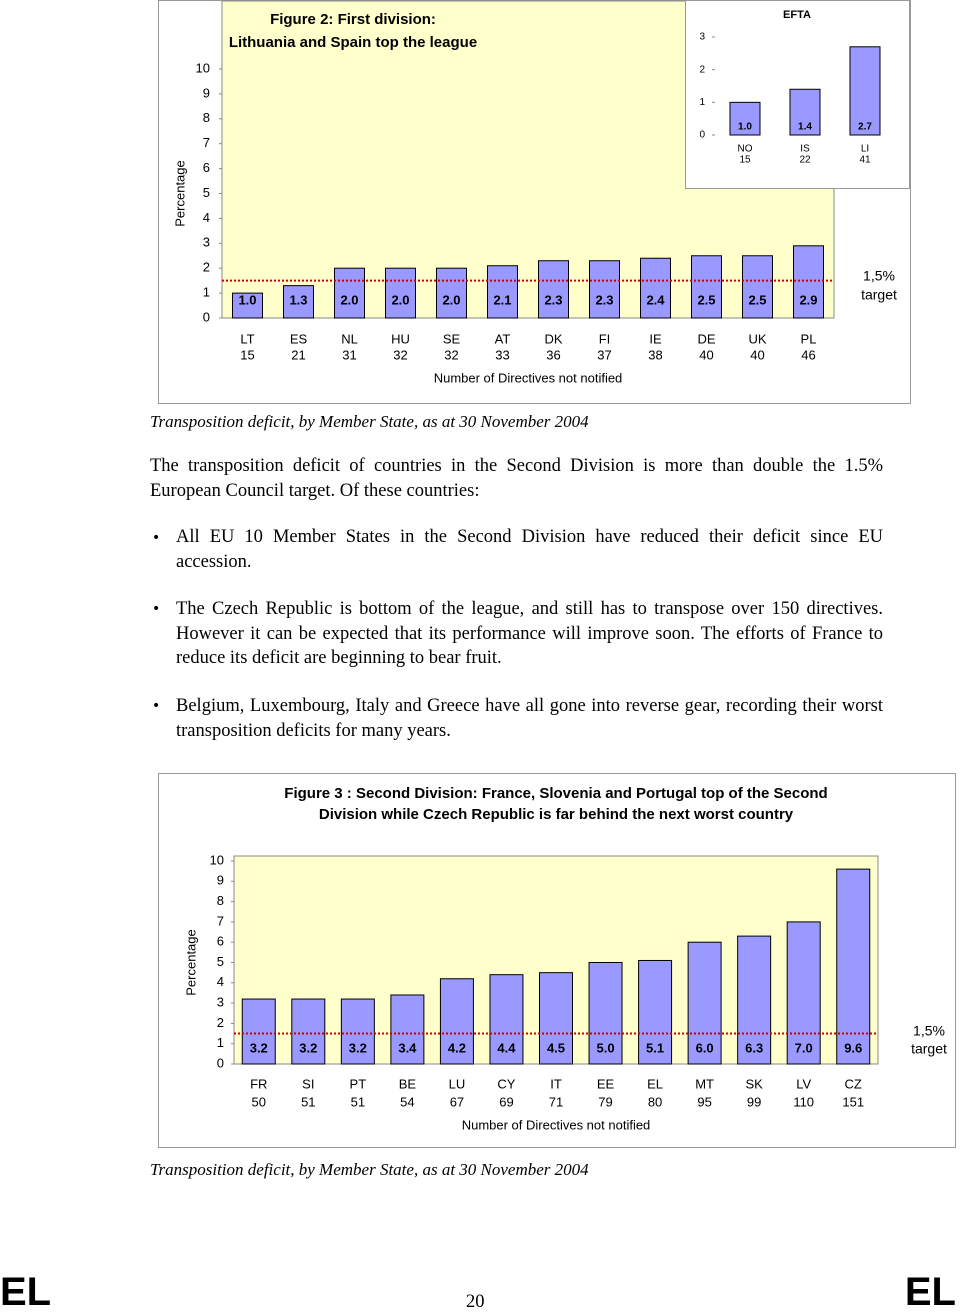 This screenshot has height=1315, width=960. I want to click on x-count-label: 151, so click(853, 1101).